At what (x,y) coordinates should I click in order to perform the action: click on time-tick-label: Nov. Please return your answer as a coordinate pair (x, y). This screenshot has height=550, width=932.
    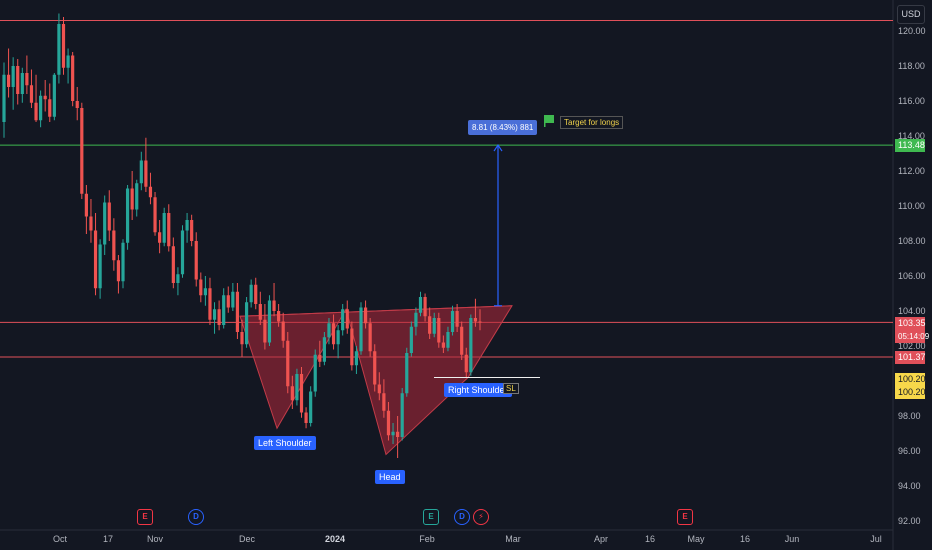
    Looking at the image, I should click on (155, 539).